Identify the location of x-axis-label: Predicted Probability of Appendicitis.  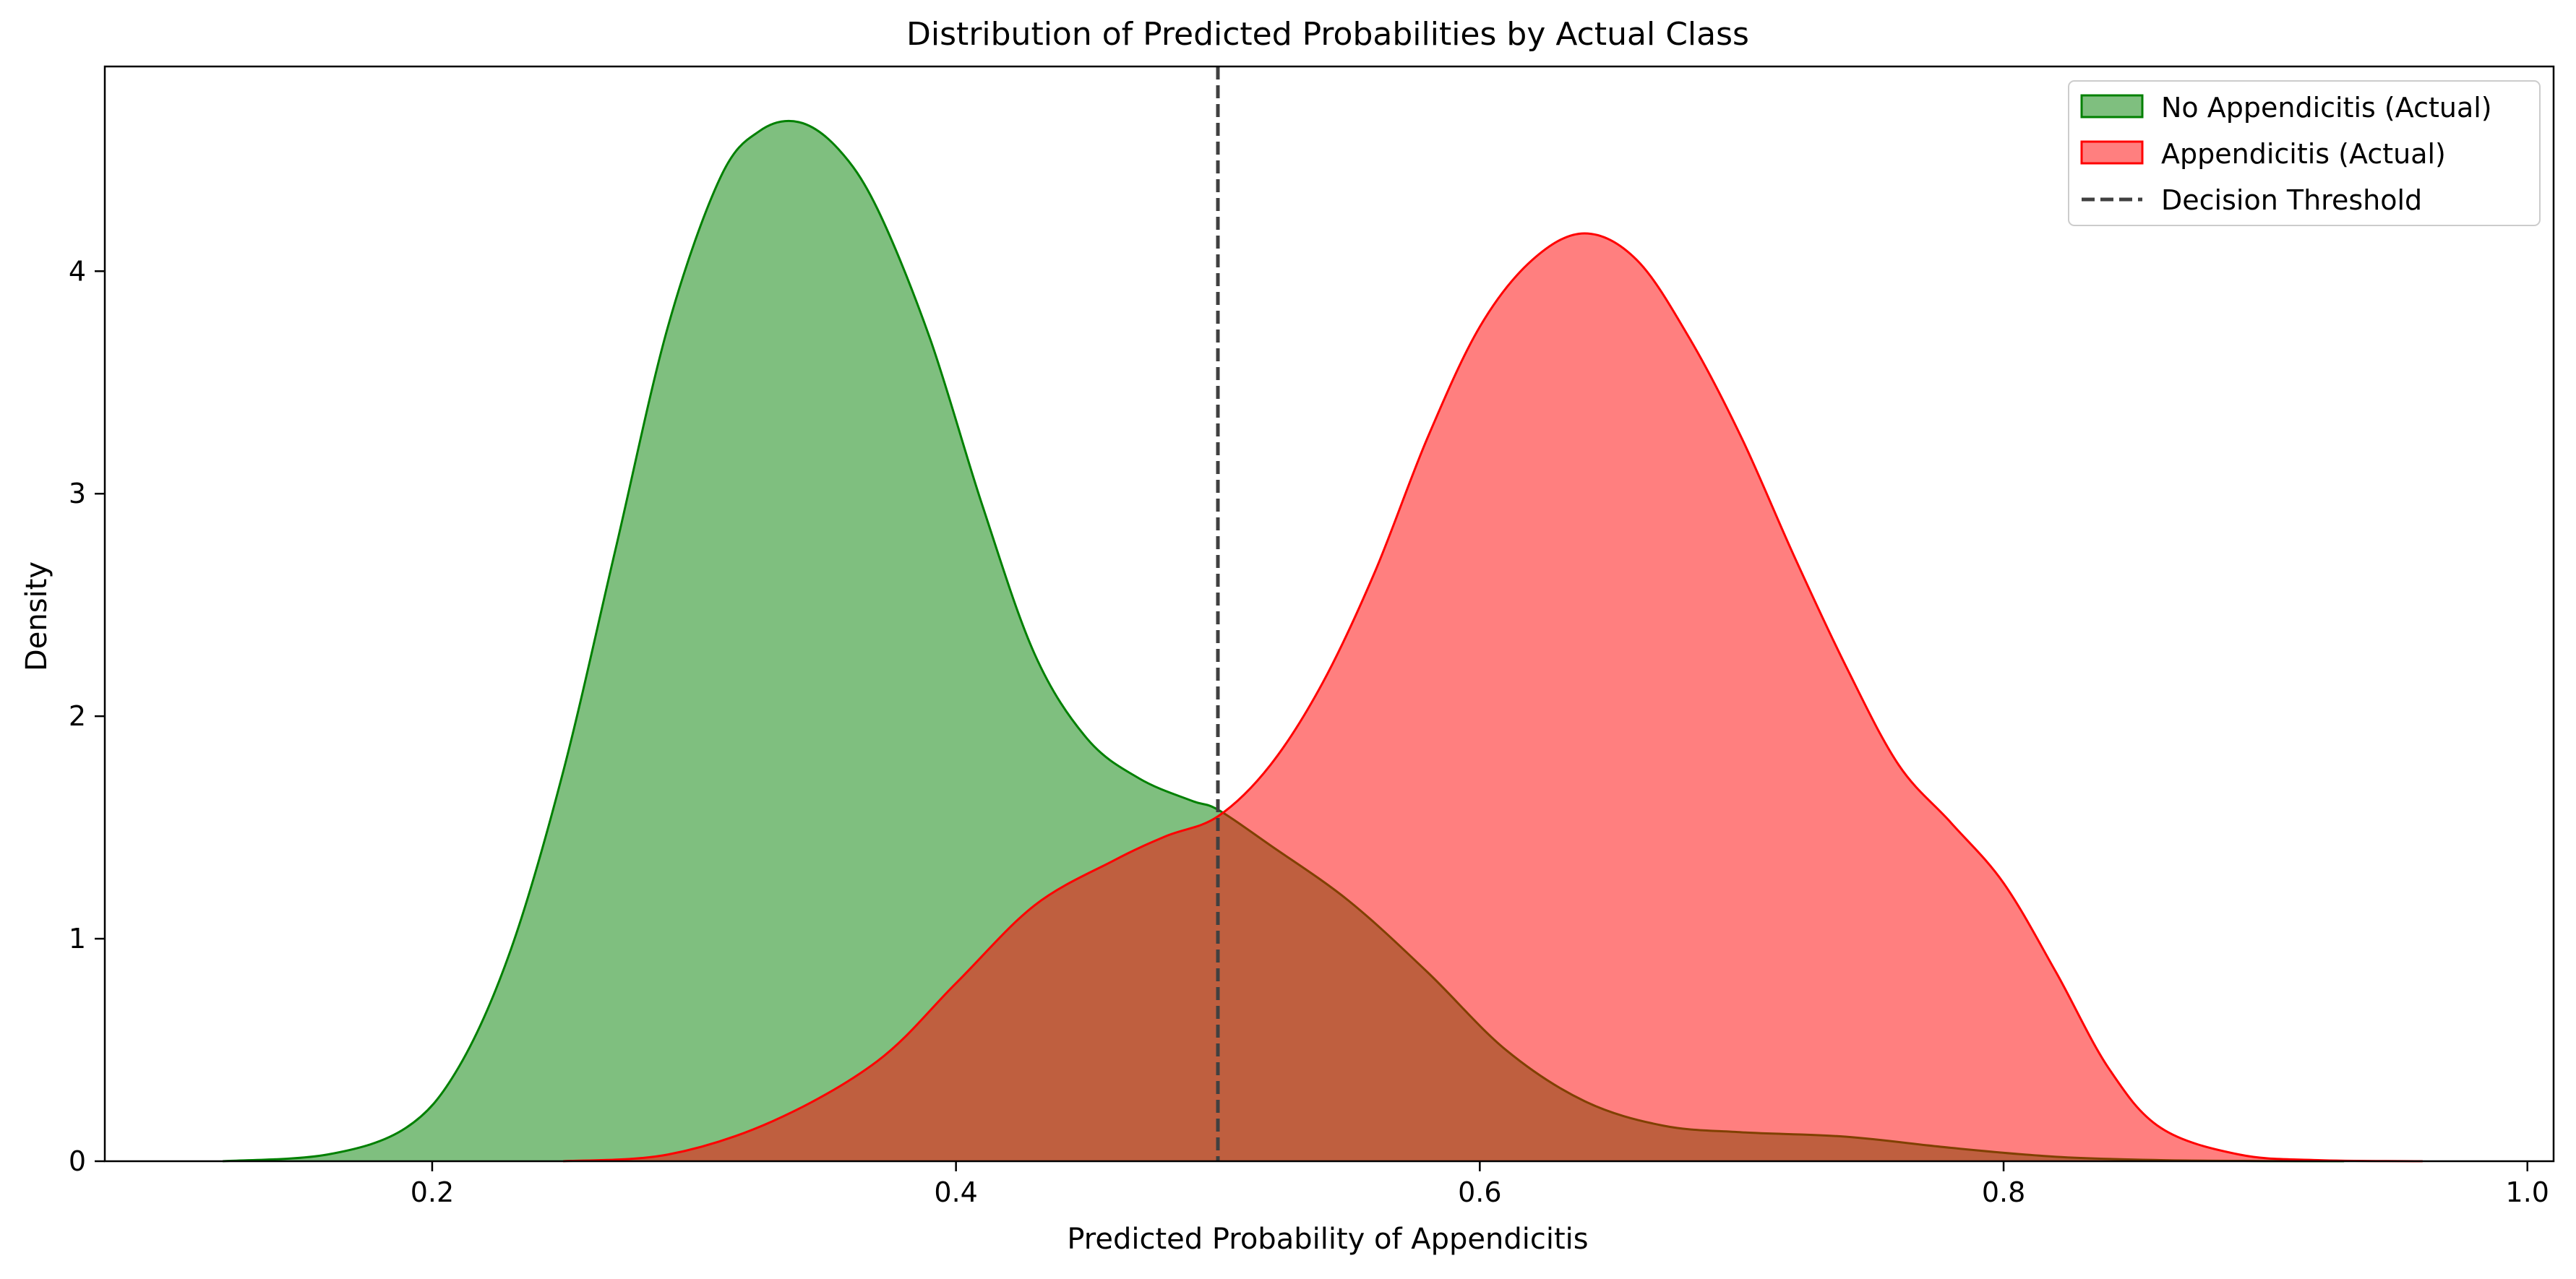
(1328, 1239).